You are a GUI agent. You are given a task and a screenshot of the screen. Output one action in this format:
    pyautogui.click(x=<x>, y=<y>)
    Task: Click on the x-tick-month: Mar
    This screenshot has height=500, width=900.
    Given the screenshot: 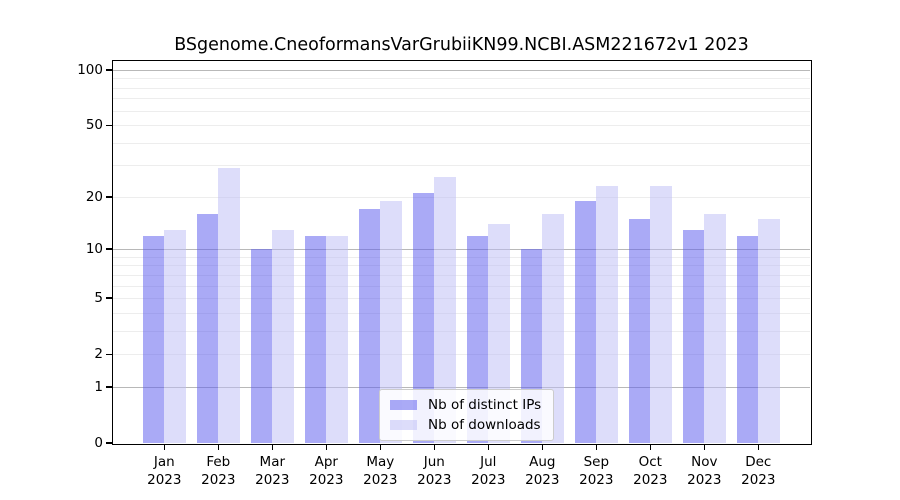 What is the action you would take?
    pyautogui.click(x=272, y=462)
    